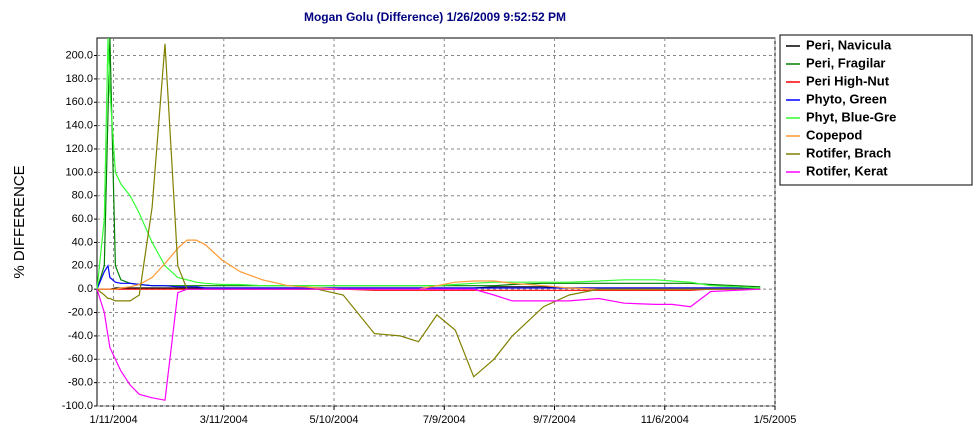 This screenshot has height=428, width=977. What do you see at coordinates (113, 420) in the screenshot?
I see `x-tick-label: 1/11/2004` at bounding box center [113, 420].